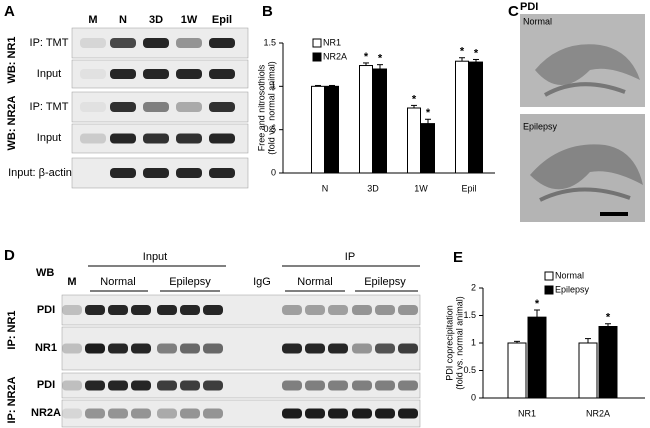 The height and width of the screenshot is (428, 650). Describe the element at coordinates (269, 129) in the screenshot. I see `y-tick-label: 0.5` at that location.